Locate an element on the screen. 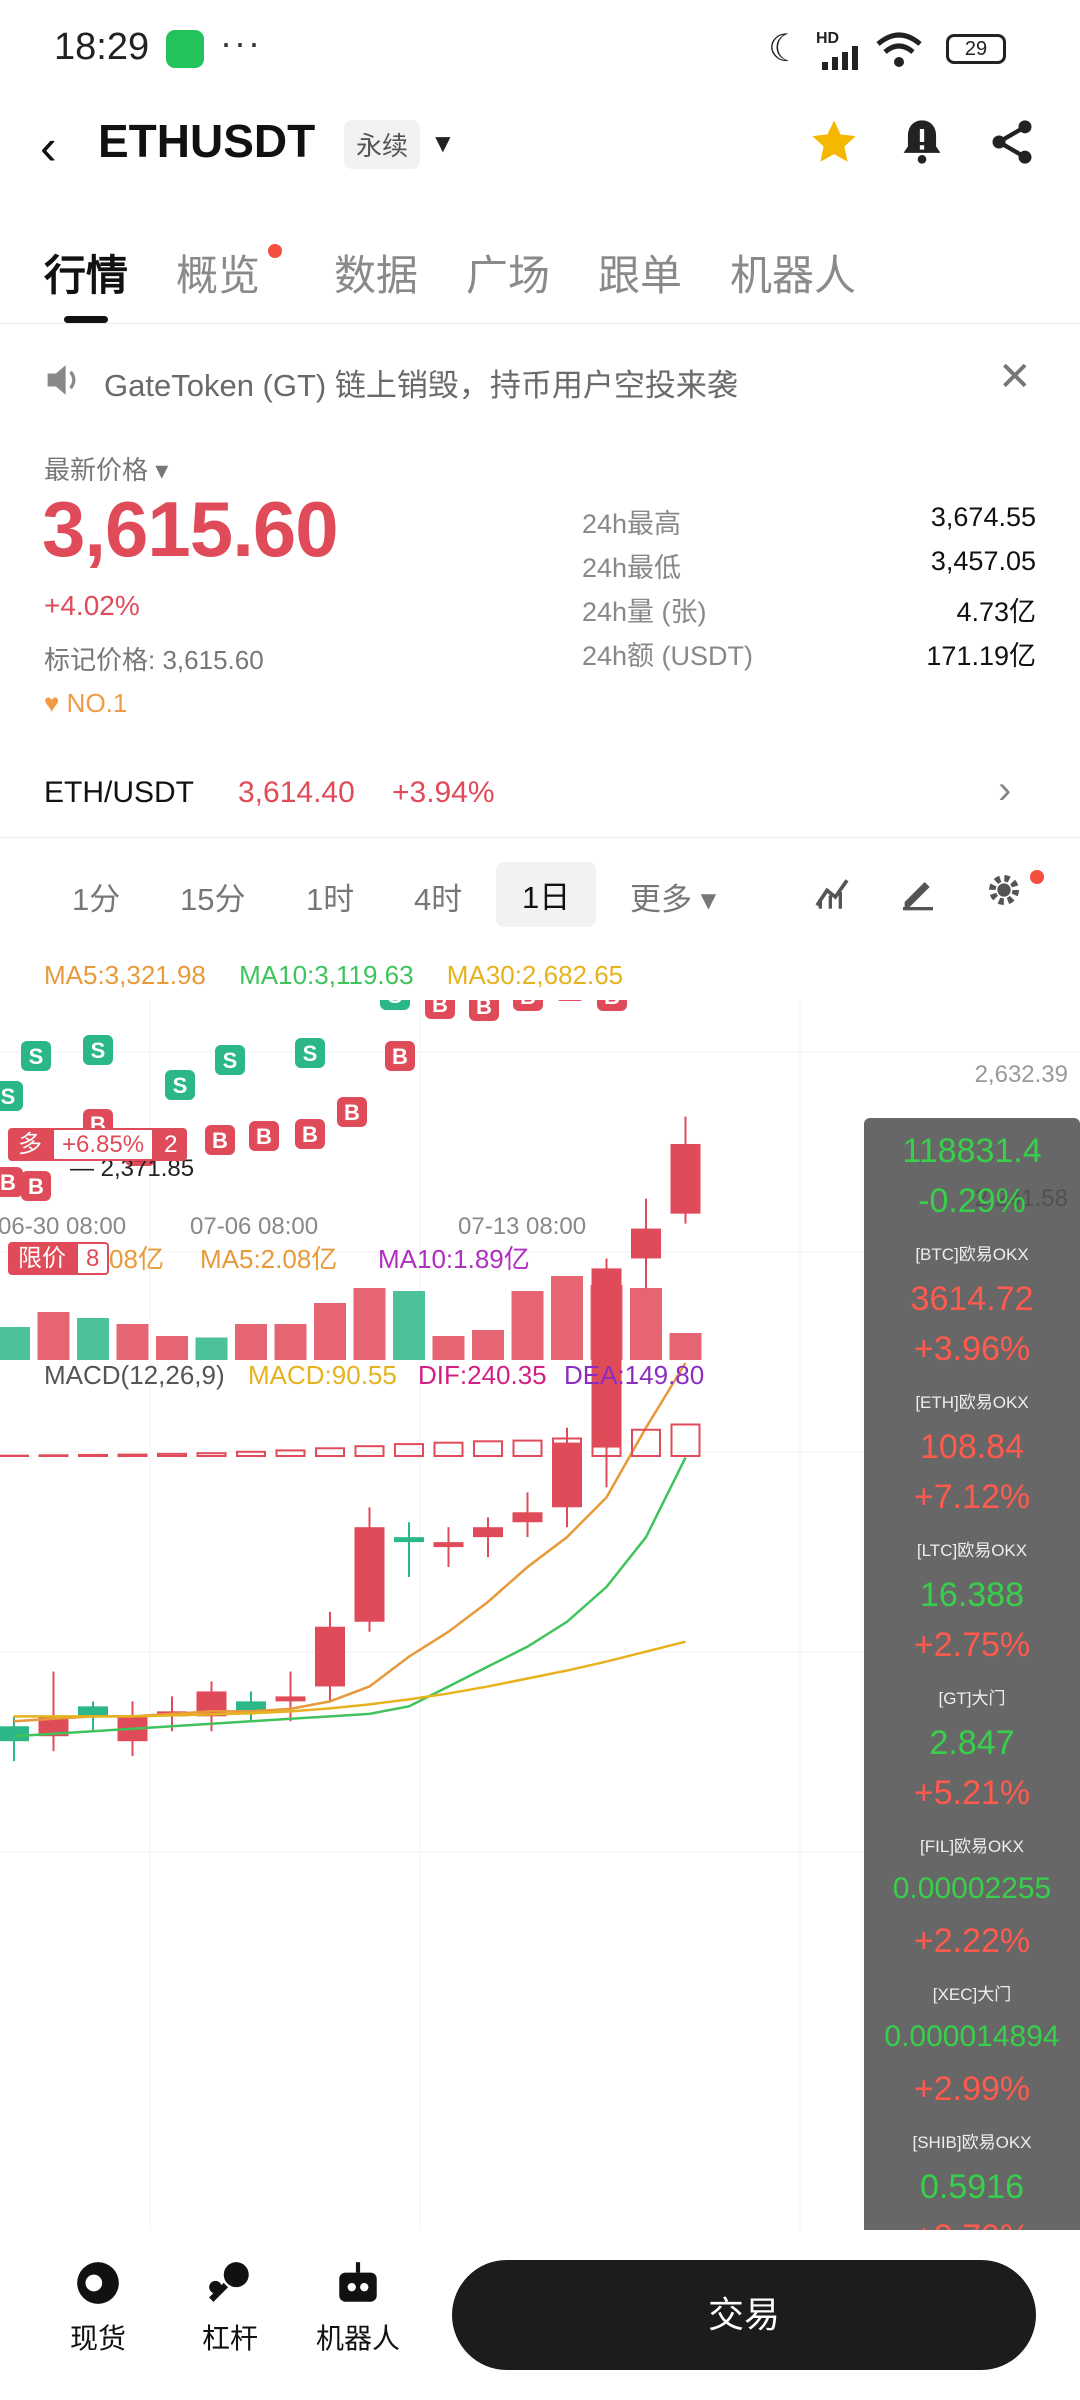  interval-15m: 15分 is located at coordinates (213, 899).